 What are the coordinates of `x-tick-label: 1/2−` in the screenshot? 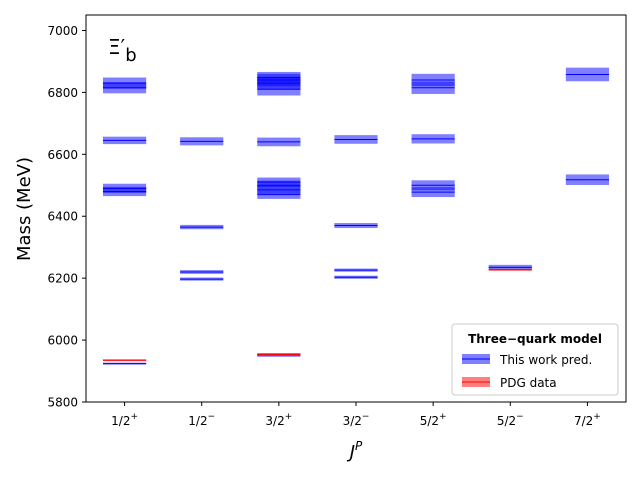 It's located at (201, 420).